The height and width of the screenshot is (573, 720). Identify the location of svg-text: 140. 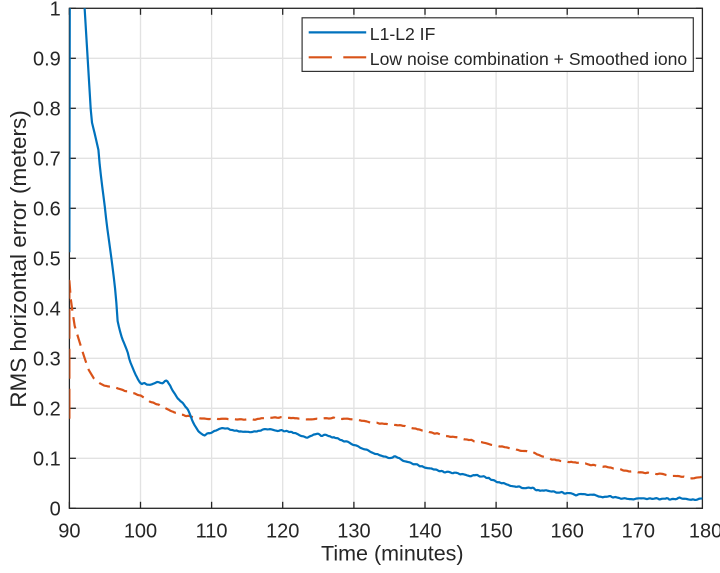
(424, 532).